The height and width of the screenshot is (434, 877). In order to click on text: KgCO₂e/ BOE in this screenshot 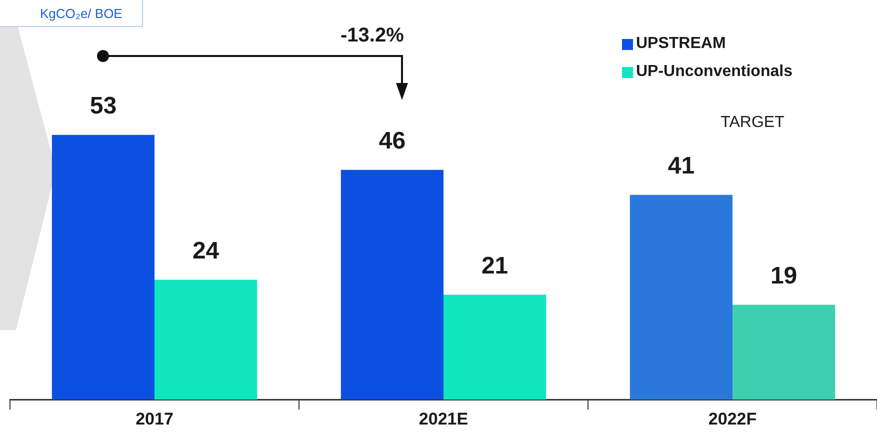, I will do `click(72, 13)`.